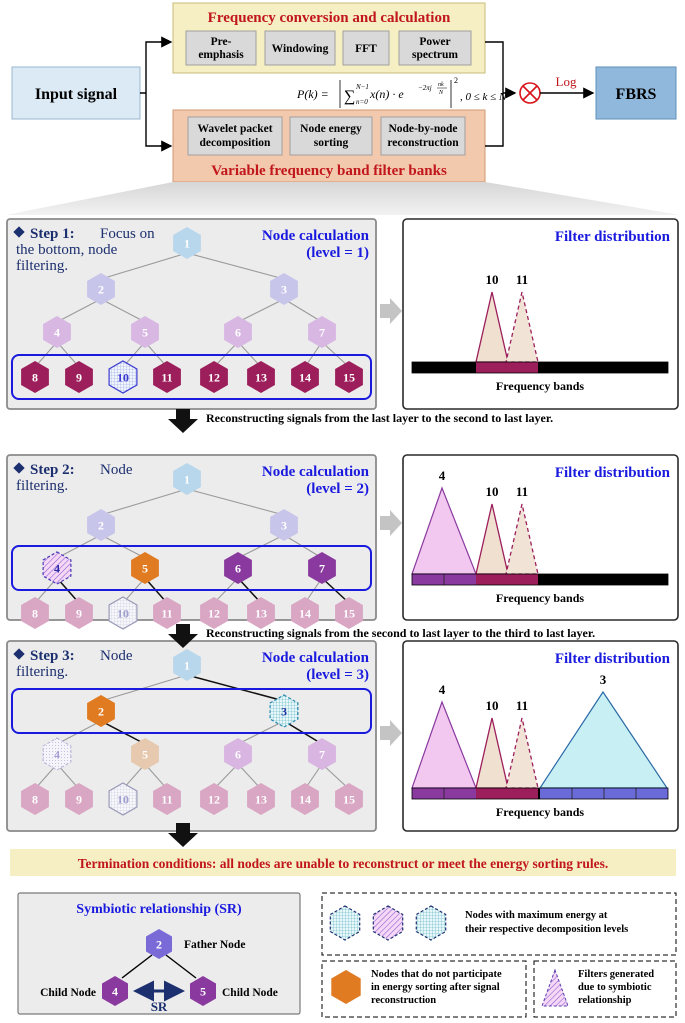 The image size is (685, 1023). What do you see at coordinates (155, 94) in the screenshot?
I see `input-split-connector` at bounding box center [155, 94].